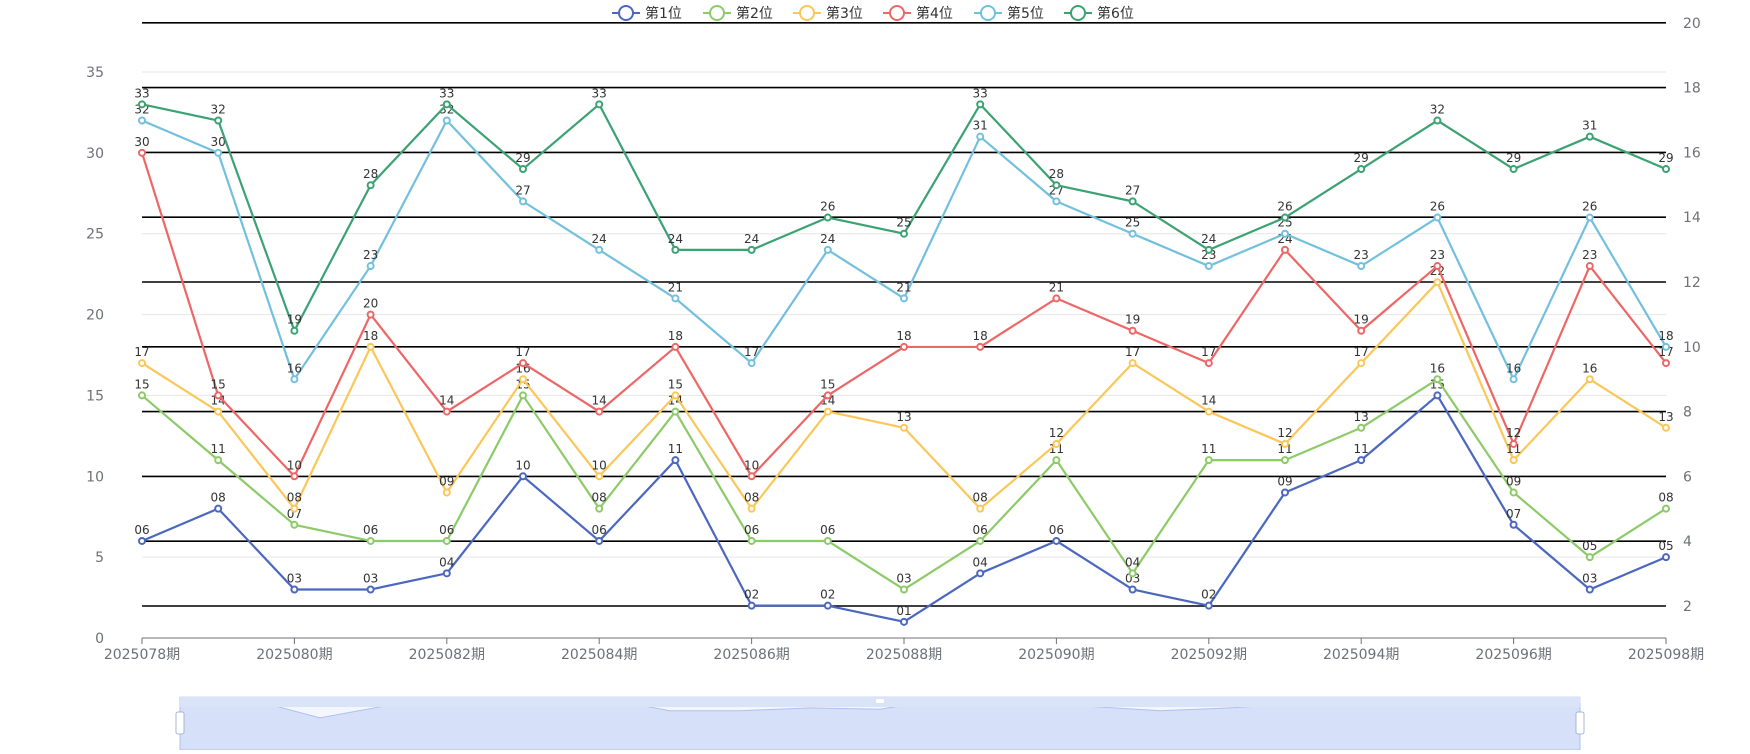 The image size is (1750, 754). Describe the element at coordinates (880, 701) in the screenshot. I see `slider-move-handle` at that location.